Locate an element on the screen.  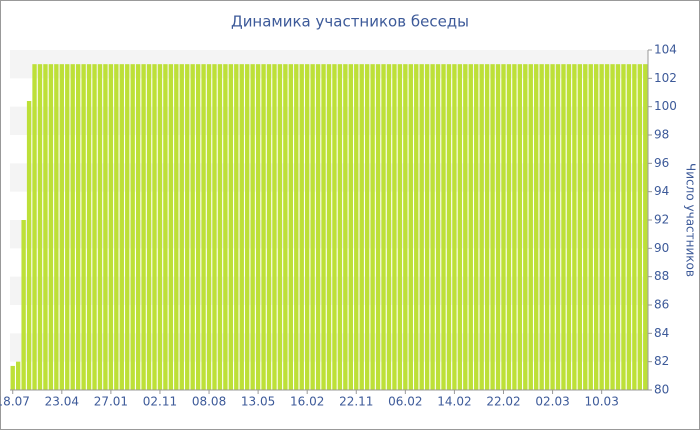
x-tick-label: 22.02 is located at coordinates (503, 402).